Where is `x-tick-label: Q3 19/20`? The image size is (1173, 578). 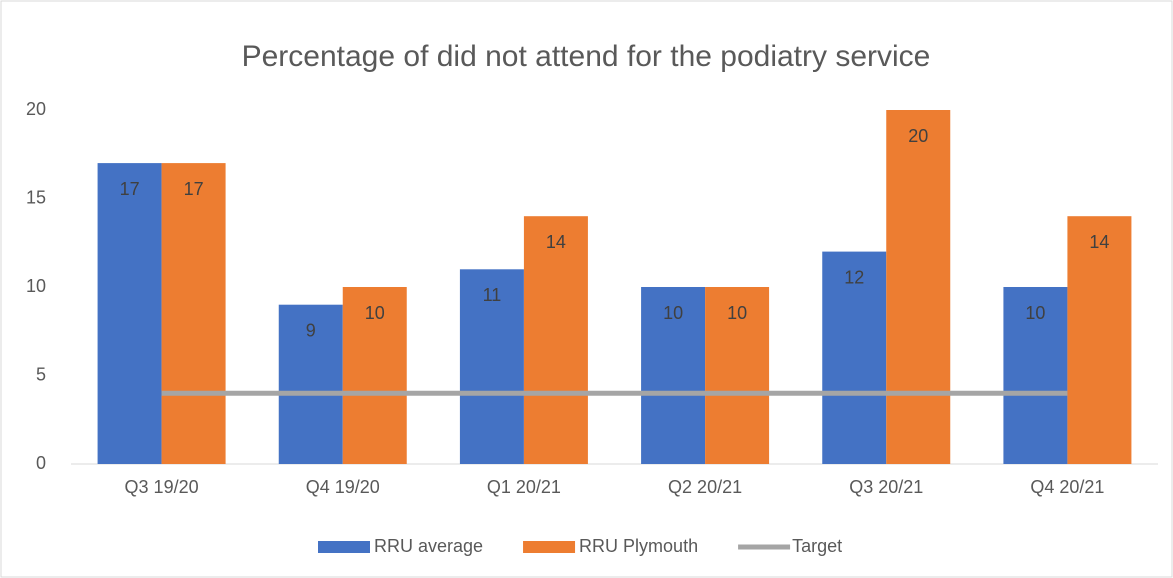 x-tick-label: Q3 19/20 is located at coordinates (162, 487).